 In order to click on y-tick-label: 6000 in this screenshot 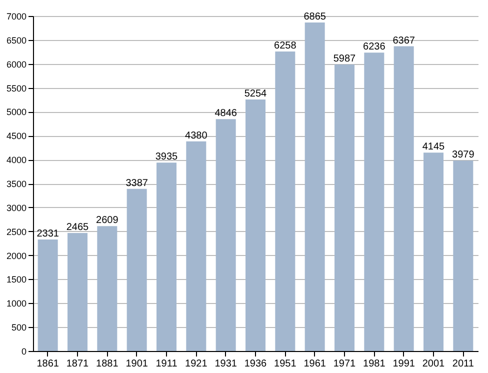, I will do `click(16, 64)`.